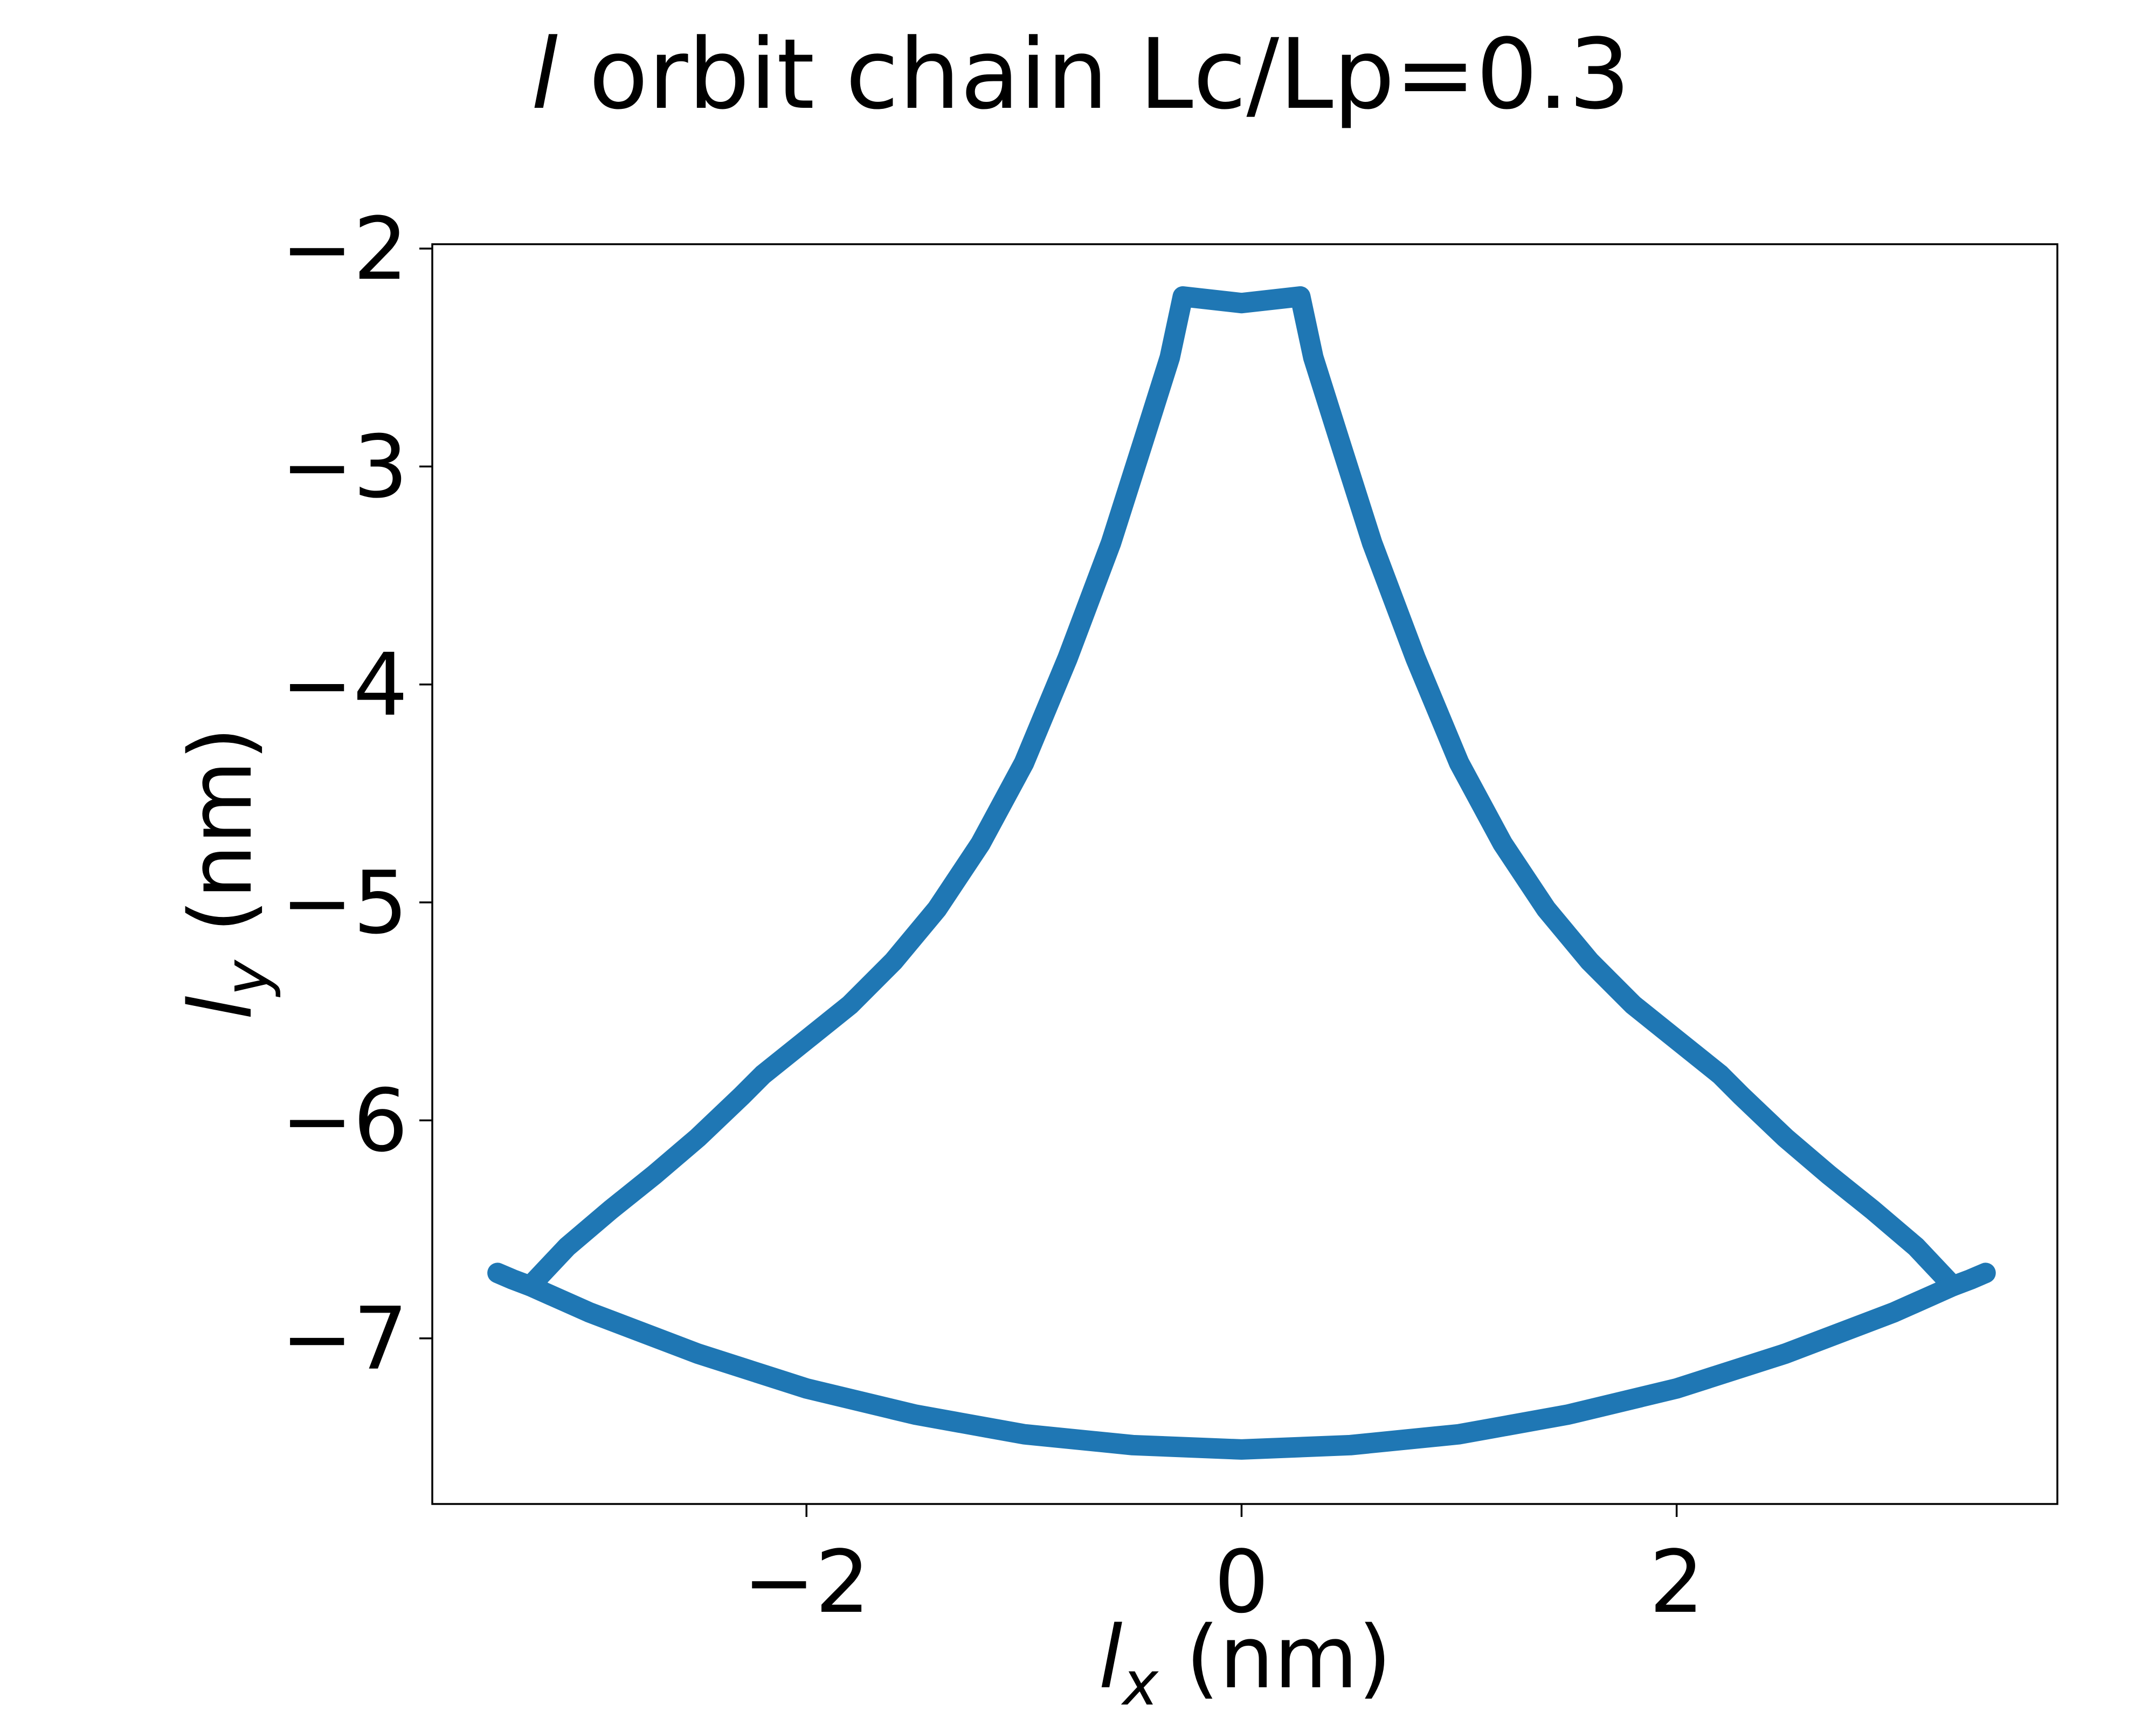 The height and width of the screenshot is (1725, 2156). What do you see at coordinates (220, 843) in the screenshot?
I see `y-axis-label-unit: (nm)` at bounding box center [220, 843].